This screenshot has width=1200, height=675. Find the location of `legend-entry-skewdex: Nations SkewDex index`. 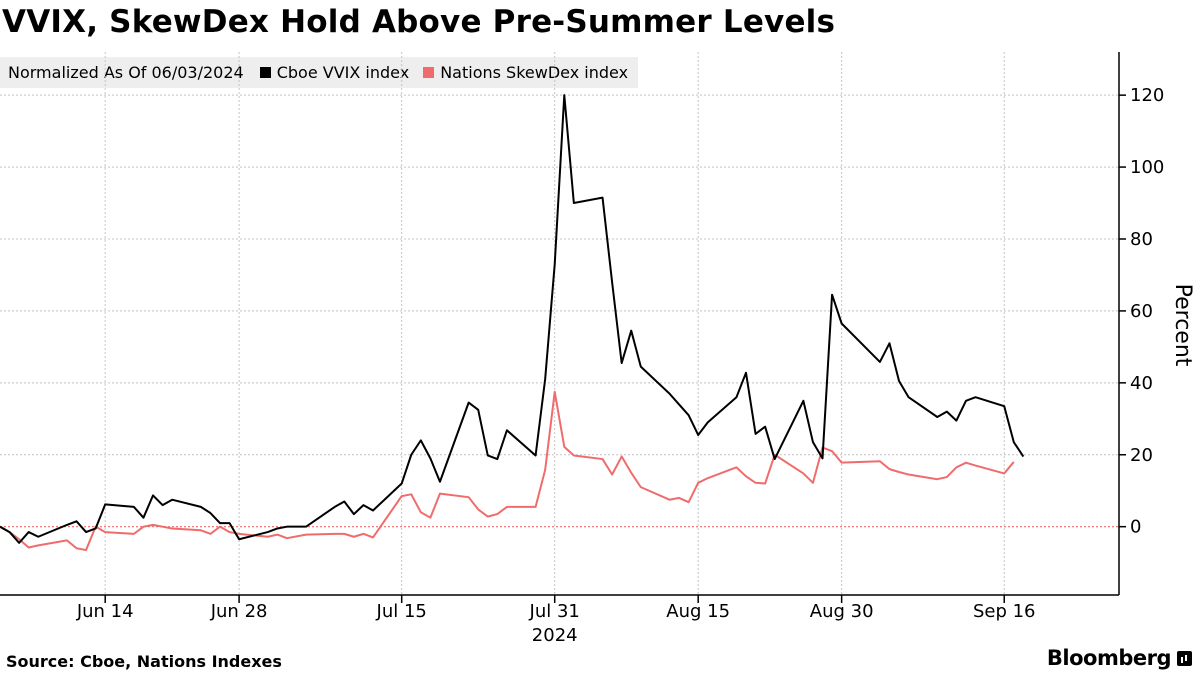

legend-entry-skewdex: Nations SkewDex index is located at coordinates (525, 72).